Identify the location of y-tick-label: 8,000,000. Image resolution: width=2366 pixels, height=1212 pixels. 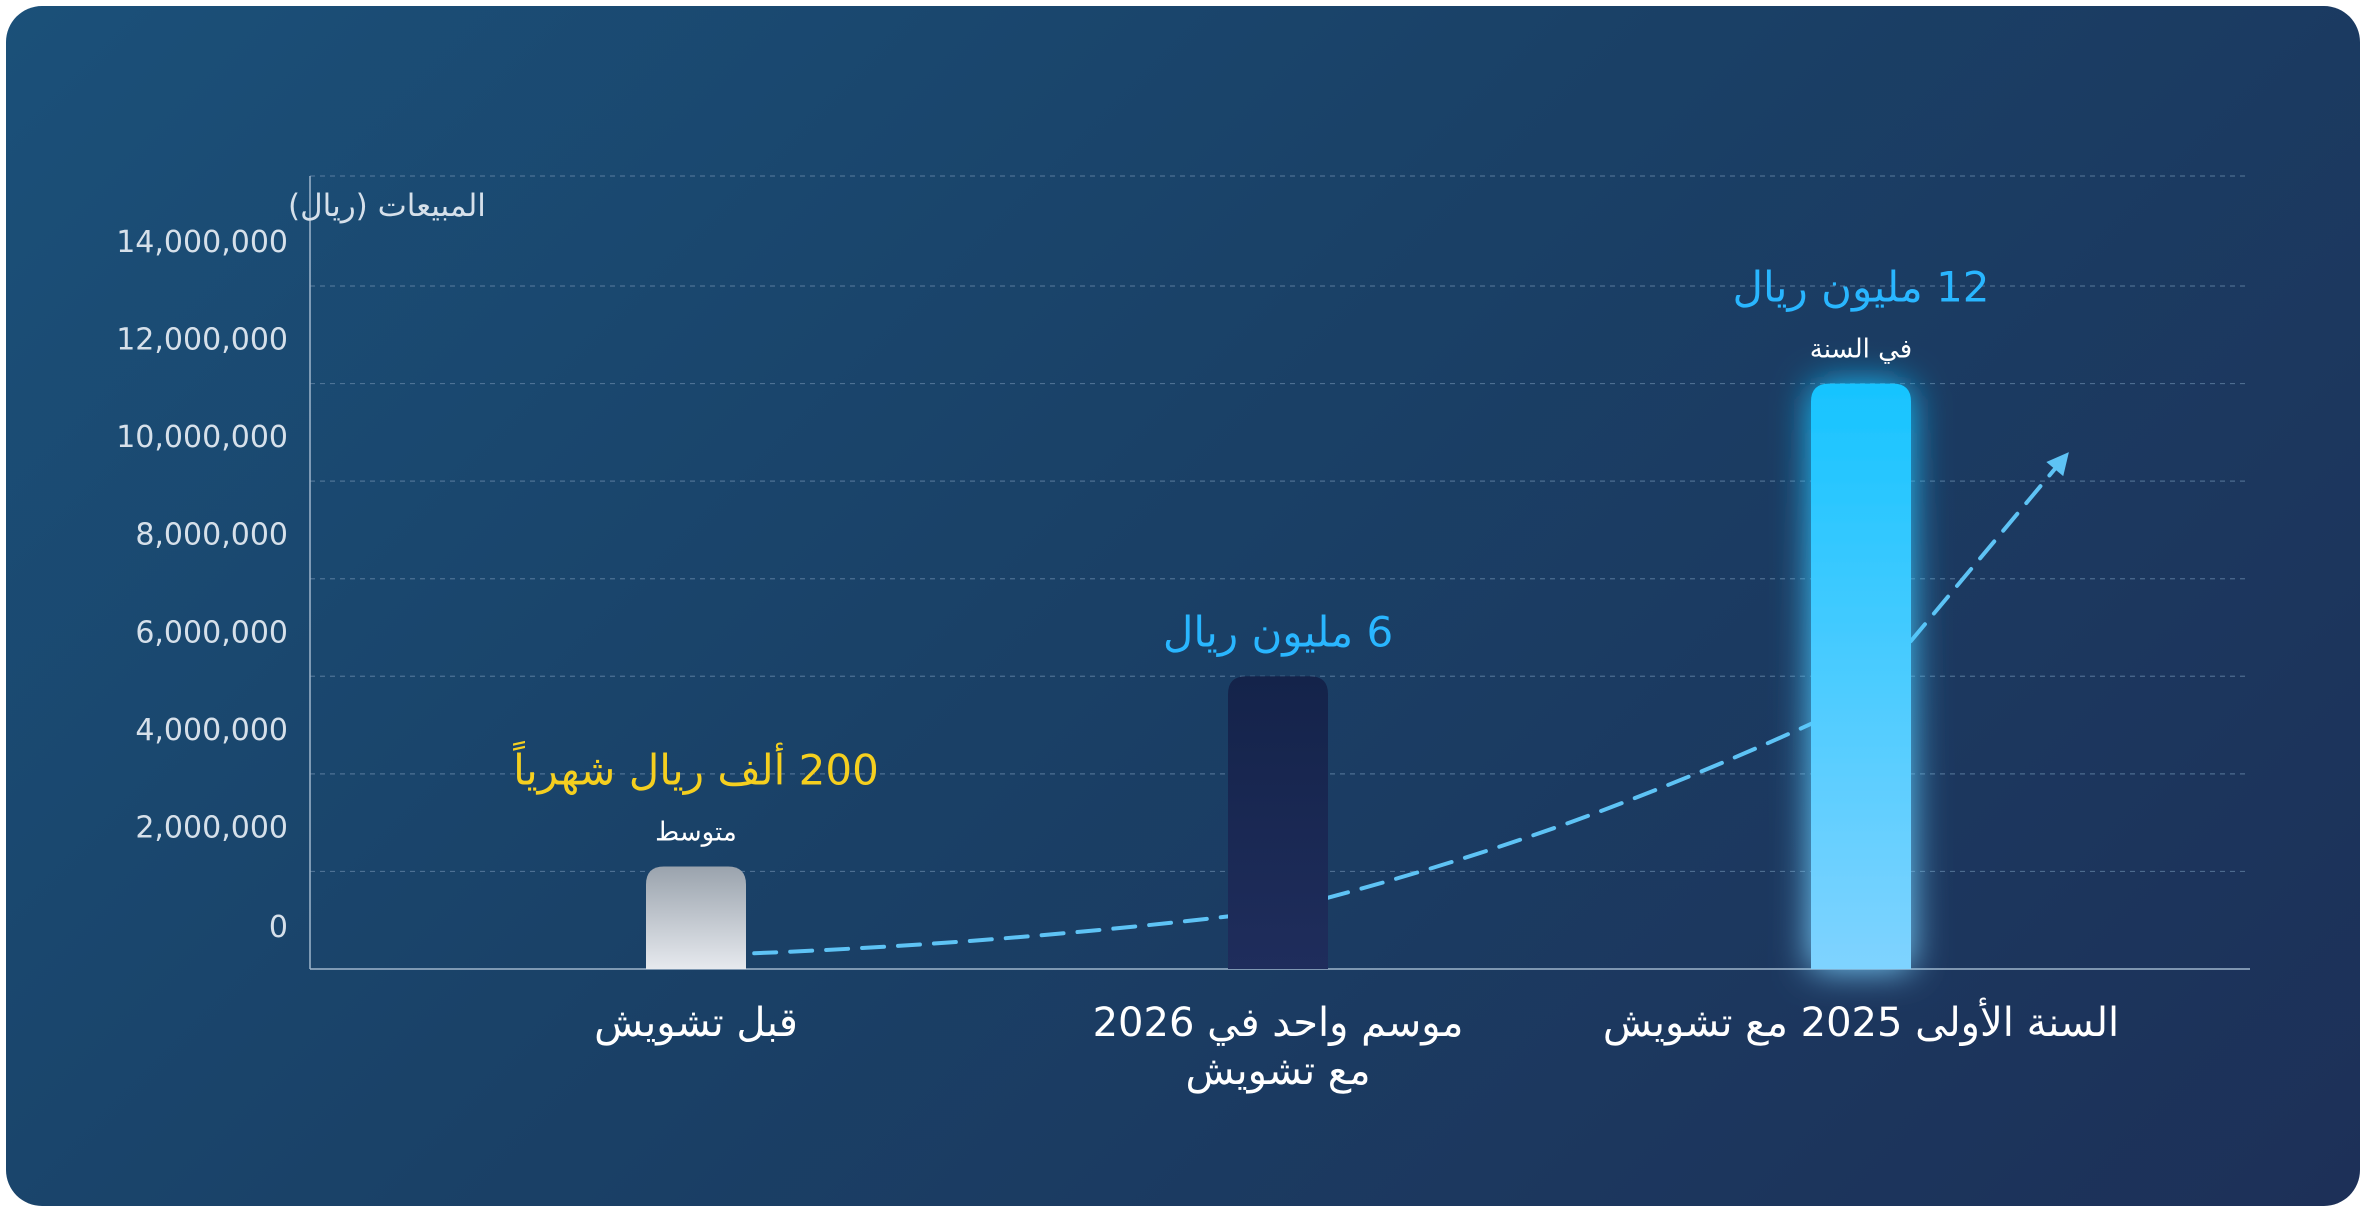
(211, 535).